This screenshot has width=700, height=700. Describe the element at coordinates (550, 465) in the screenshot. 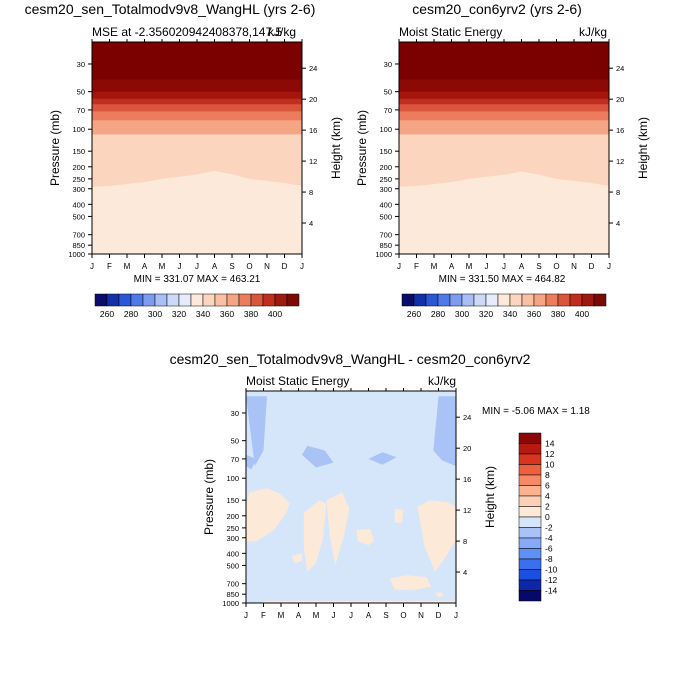

I see `colorbar-label: 10` at that location.